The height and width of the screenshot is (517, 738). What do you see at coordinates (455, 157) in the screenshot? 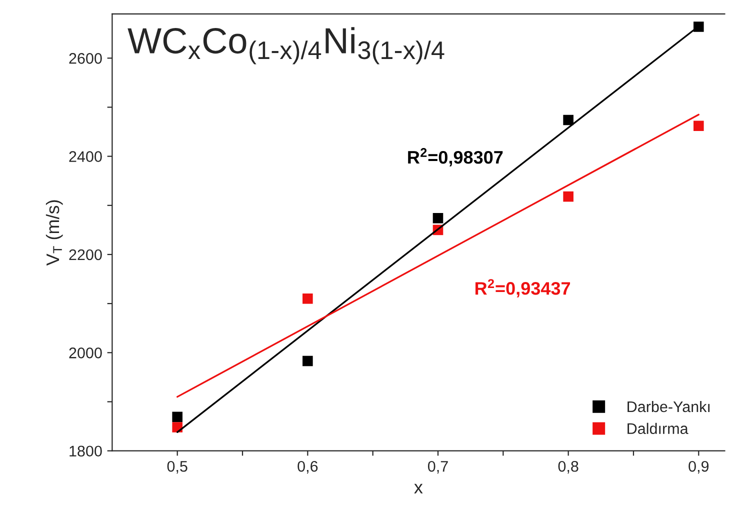
I see `annotation: R$^{2}$=0,98307` at bounding box center [455, 157].